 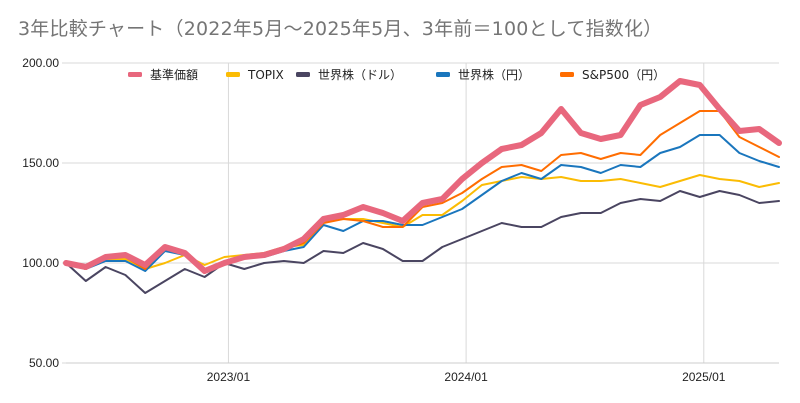 I want to click on y-tick-label: 200.00, so click(x=40, y=63).